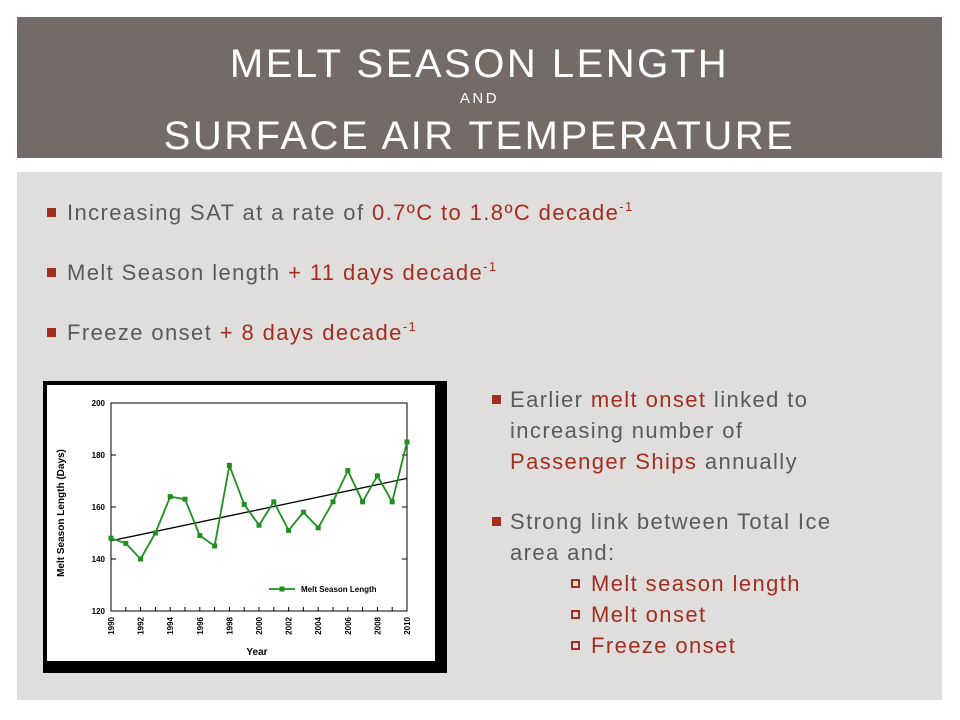 This screenshot has width=960, height=720. I want to click on side-text: annually, so click(747, 461).